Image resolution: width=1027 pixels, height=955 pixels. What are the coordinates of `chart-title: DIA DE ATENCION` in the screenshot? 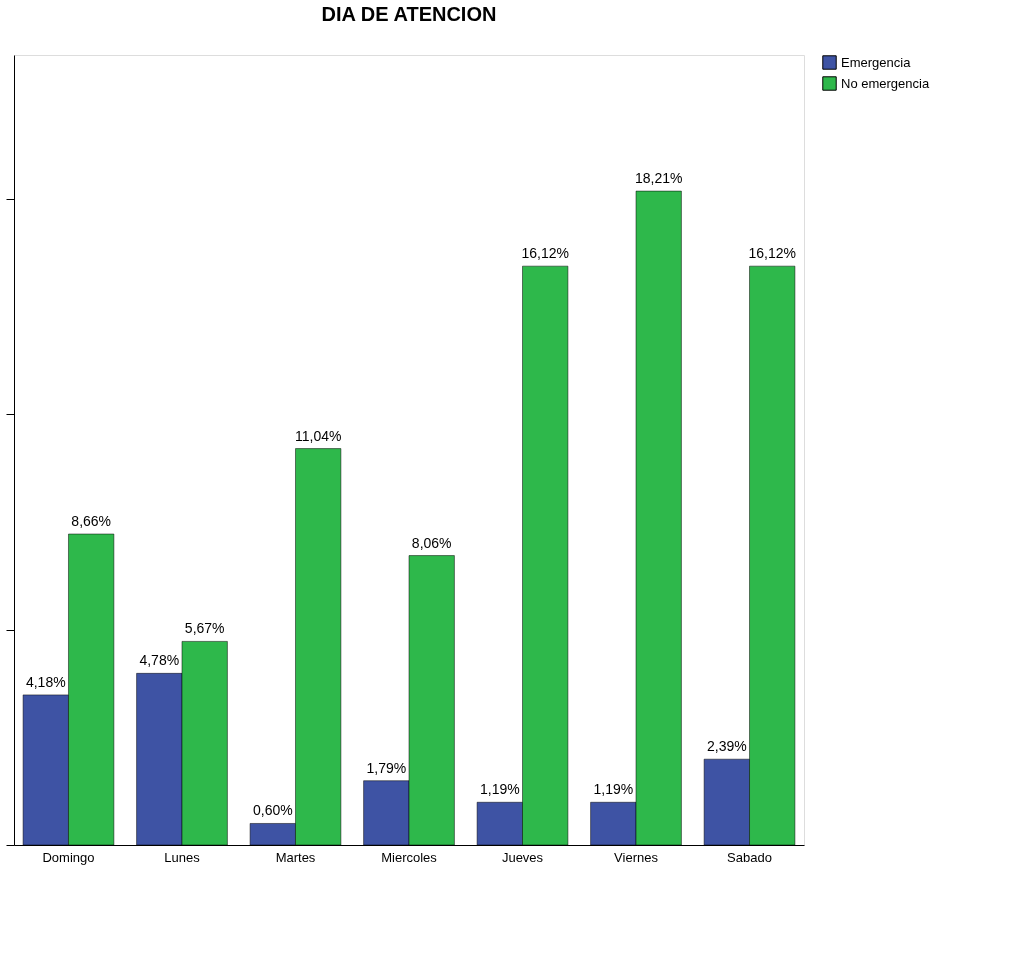 It's located at (409, 14).